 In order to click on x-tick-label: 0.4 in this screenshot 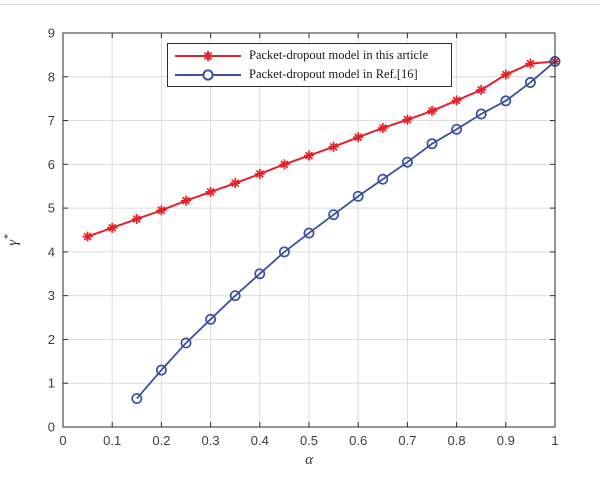, I will do `click(260, 440)`.